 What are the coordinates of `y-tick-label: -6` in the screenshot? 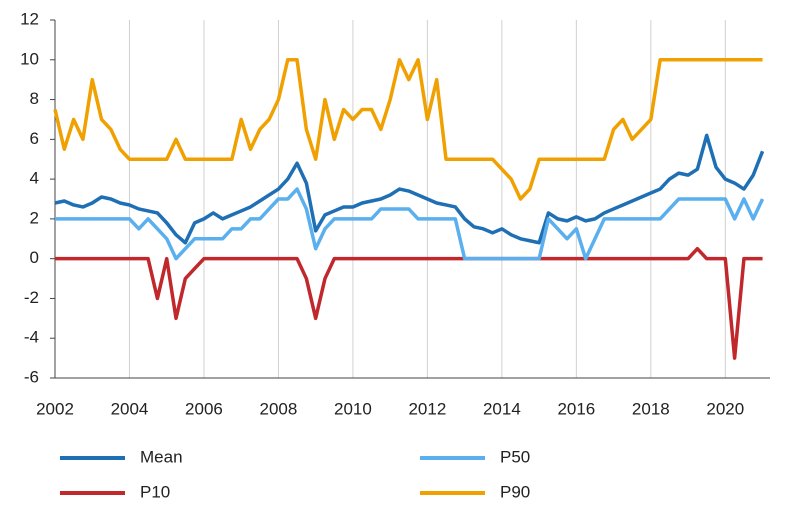 It's located at (31, 376).